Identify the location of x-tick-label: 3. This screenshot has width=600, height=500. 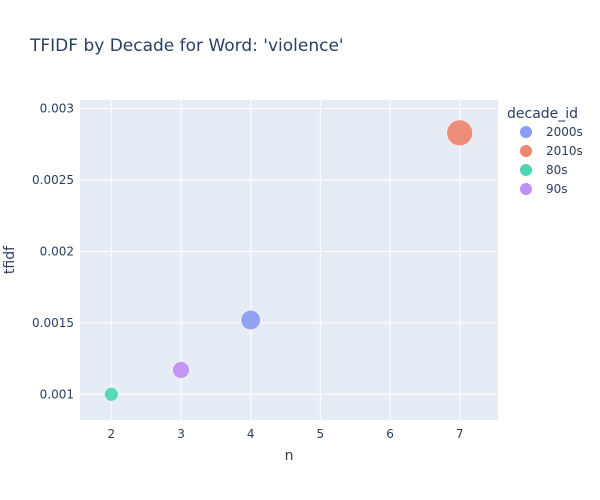
(181, 434).